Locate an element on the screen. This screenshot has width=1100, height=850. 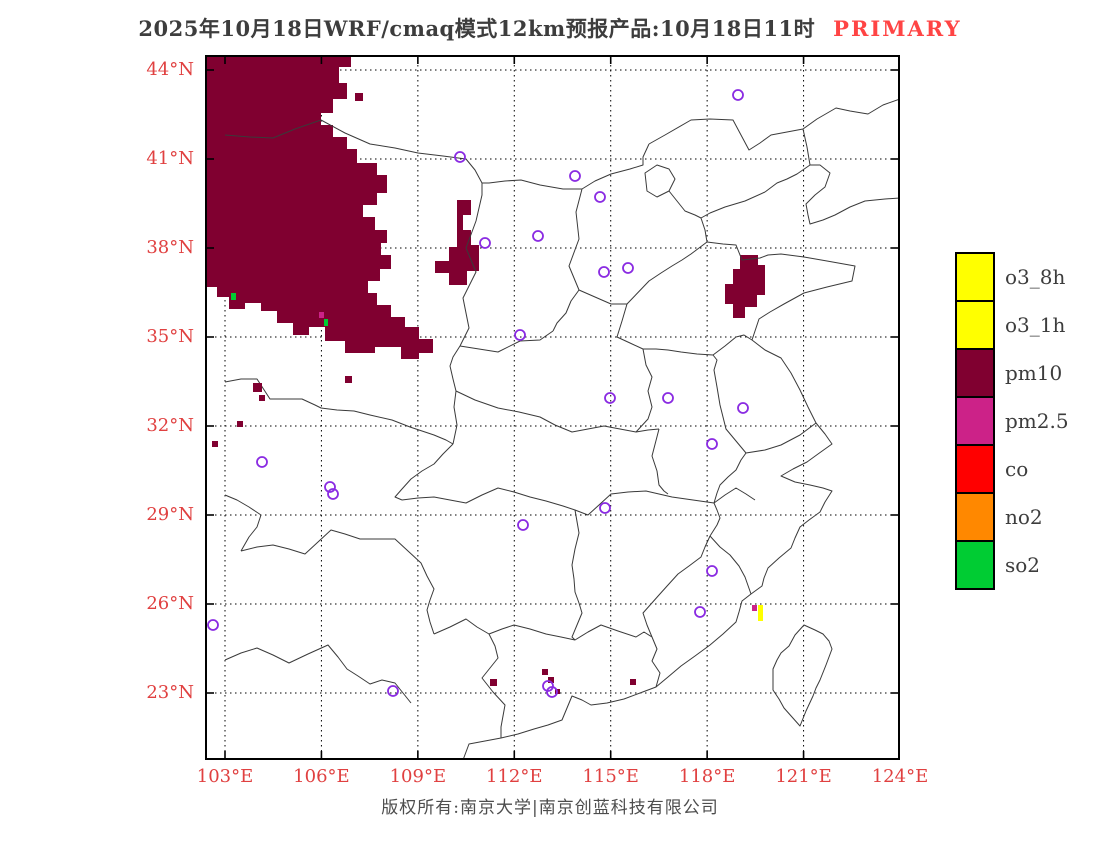
legend-item-pm2.5: pm2.5 is located at coordinates (1012, 421).